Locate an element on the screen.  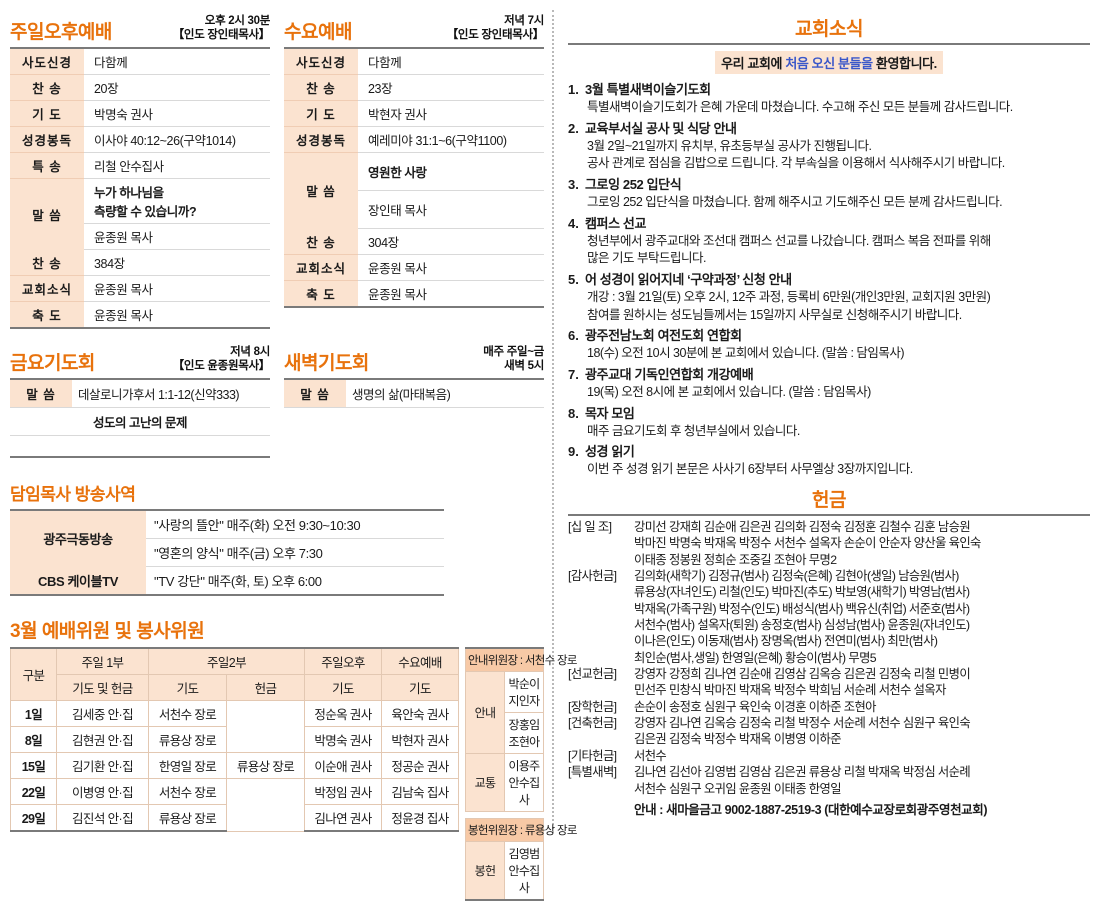
news-heading: 목자 모임 is located at coordinates (610, 413).